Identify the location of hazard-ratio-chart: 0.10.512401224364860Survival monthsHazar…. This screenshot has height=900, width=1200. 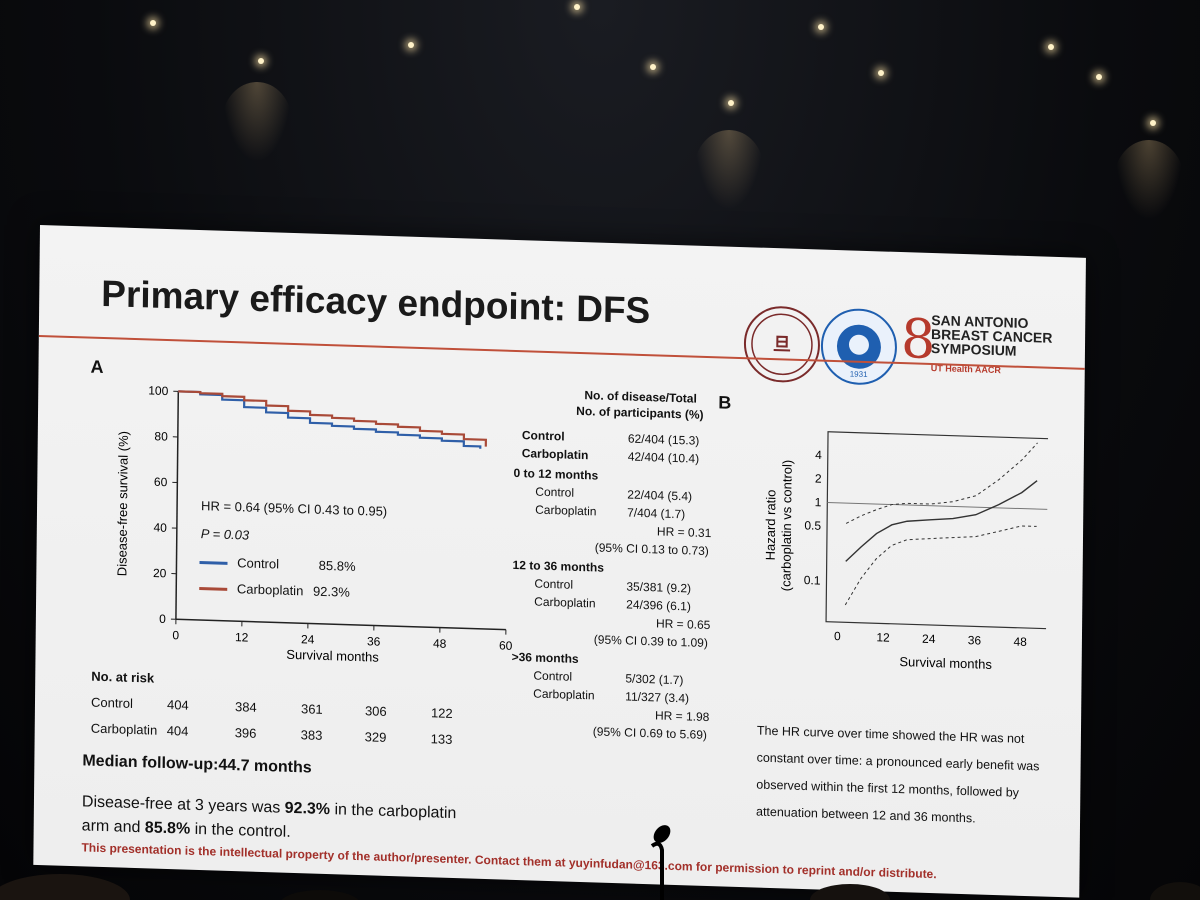
(906, 551).